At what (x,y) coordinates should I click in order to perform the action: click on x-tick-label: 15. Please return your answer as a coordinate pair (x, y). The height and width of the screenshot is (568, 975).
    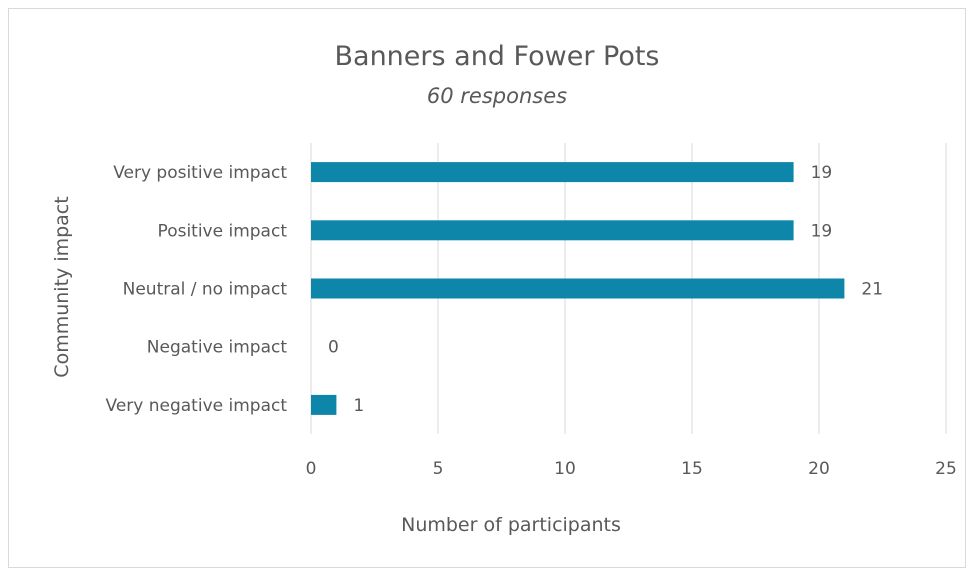
    Looking at the image, I should click on (692, 469).